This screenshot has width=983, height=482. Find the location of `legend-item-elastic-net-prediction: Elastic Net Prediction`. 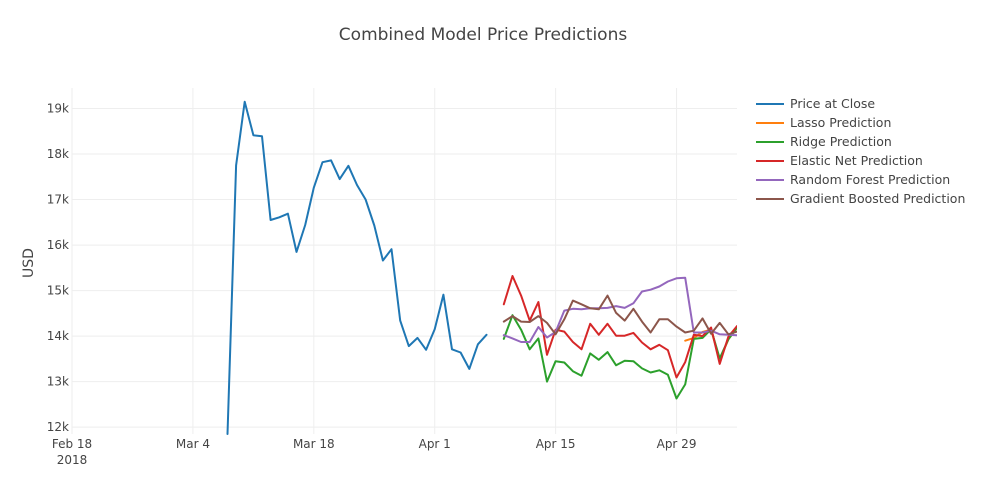

legend-item-elastic-net-prediction: Elastic Net Prediction is located at coordinates (839, 160).